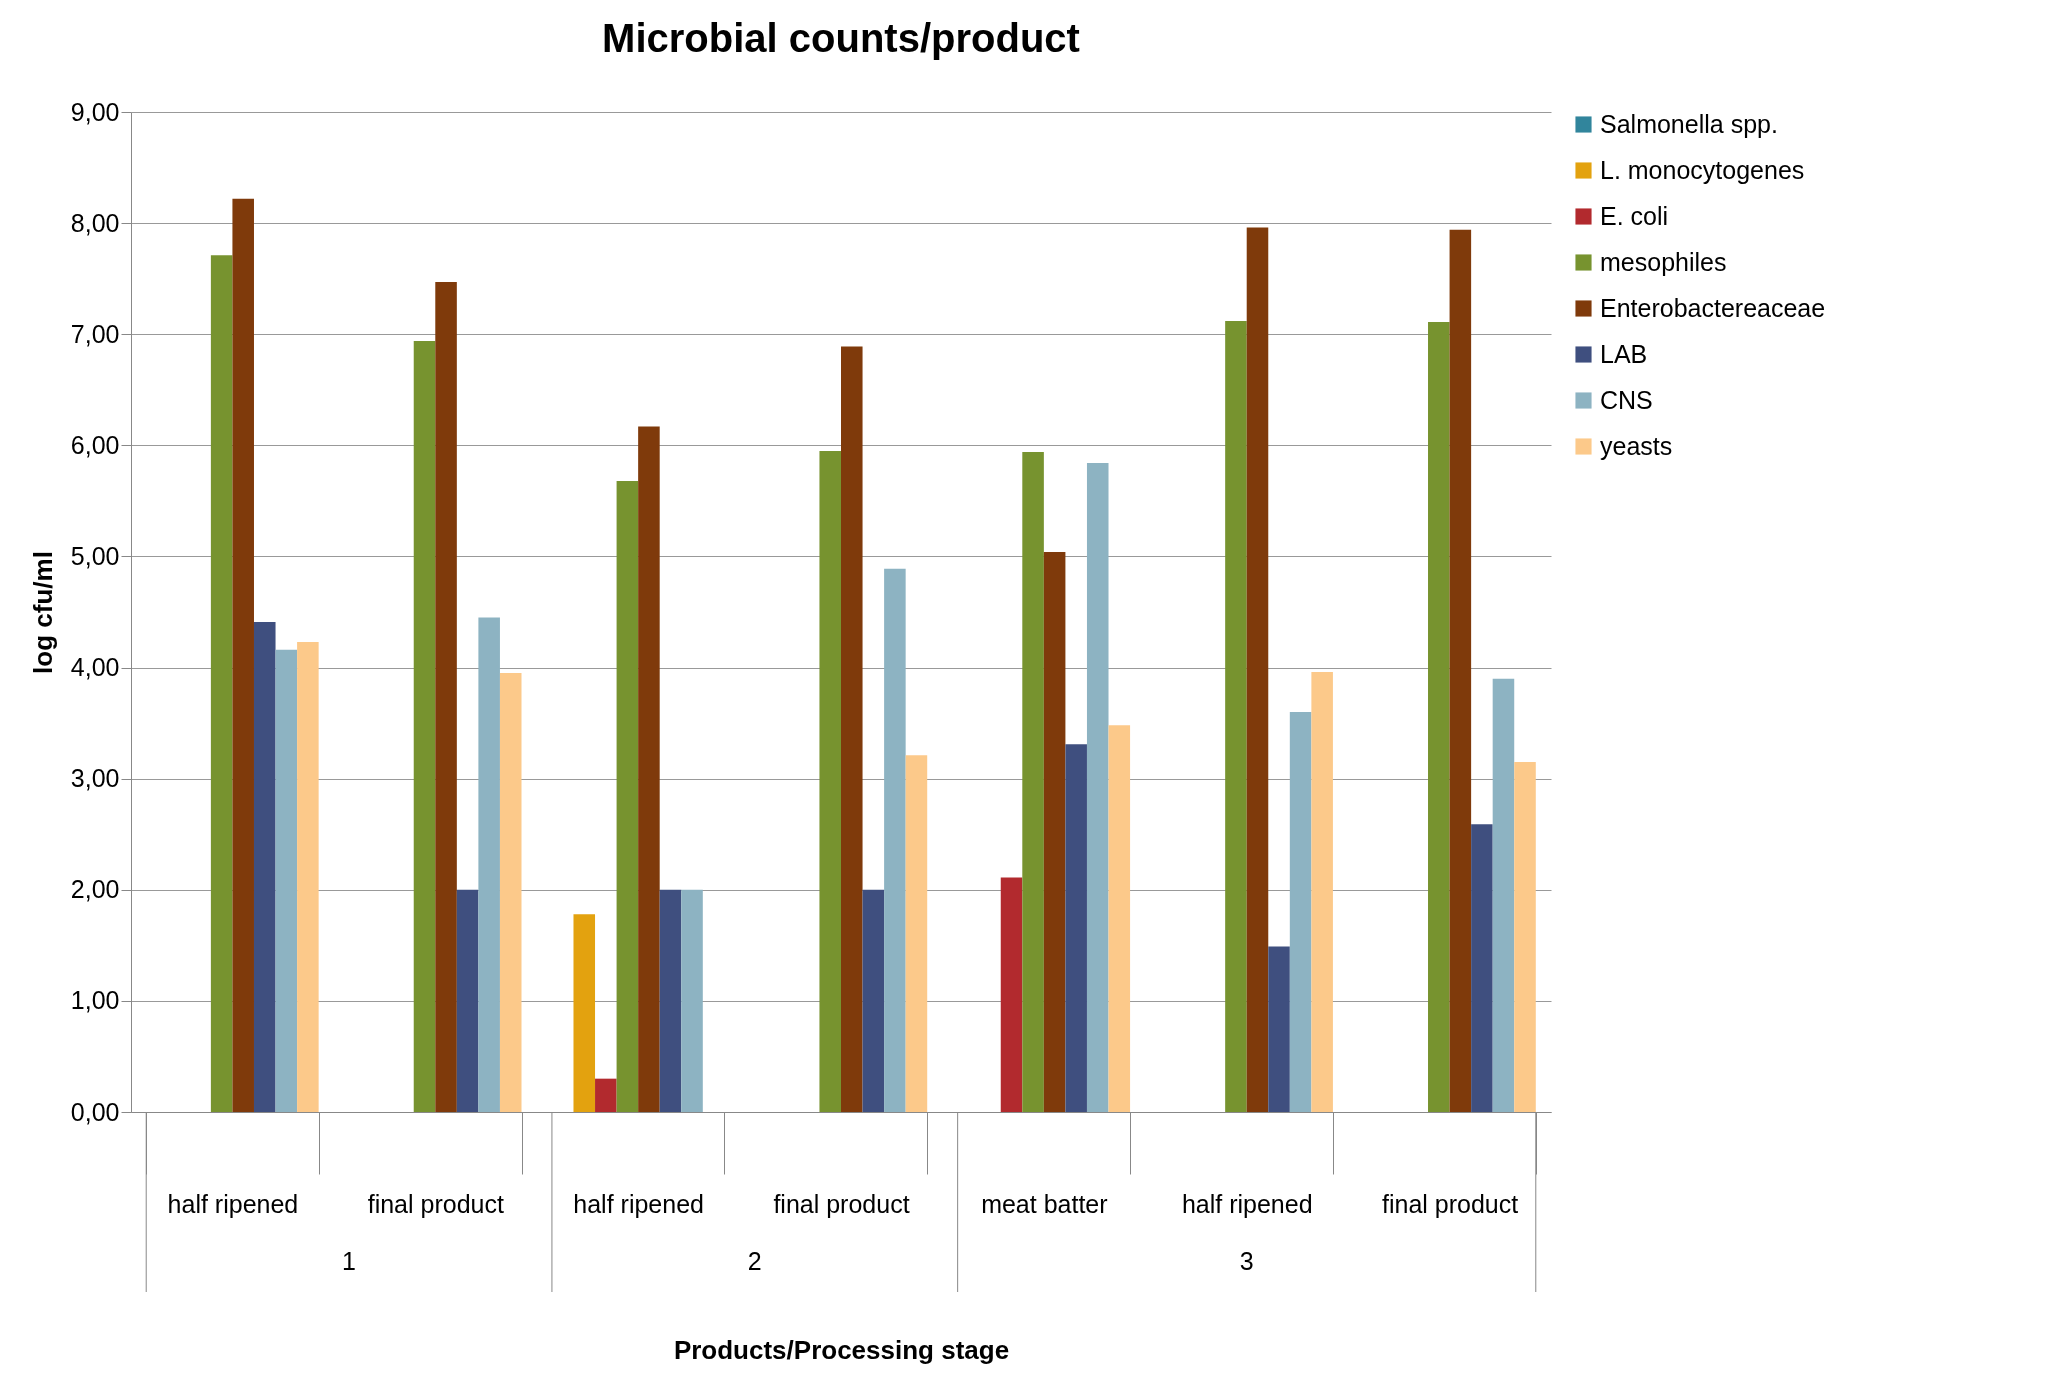  What do you see at coordinates (95, 889) in the screenshot?
I see `y-tick-label: 2,00` at bounding box center [95, 889].